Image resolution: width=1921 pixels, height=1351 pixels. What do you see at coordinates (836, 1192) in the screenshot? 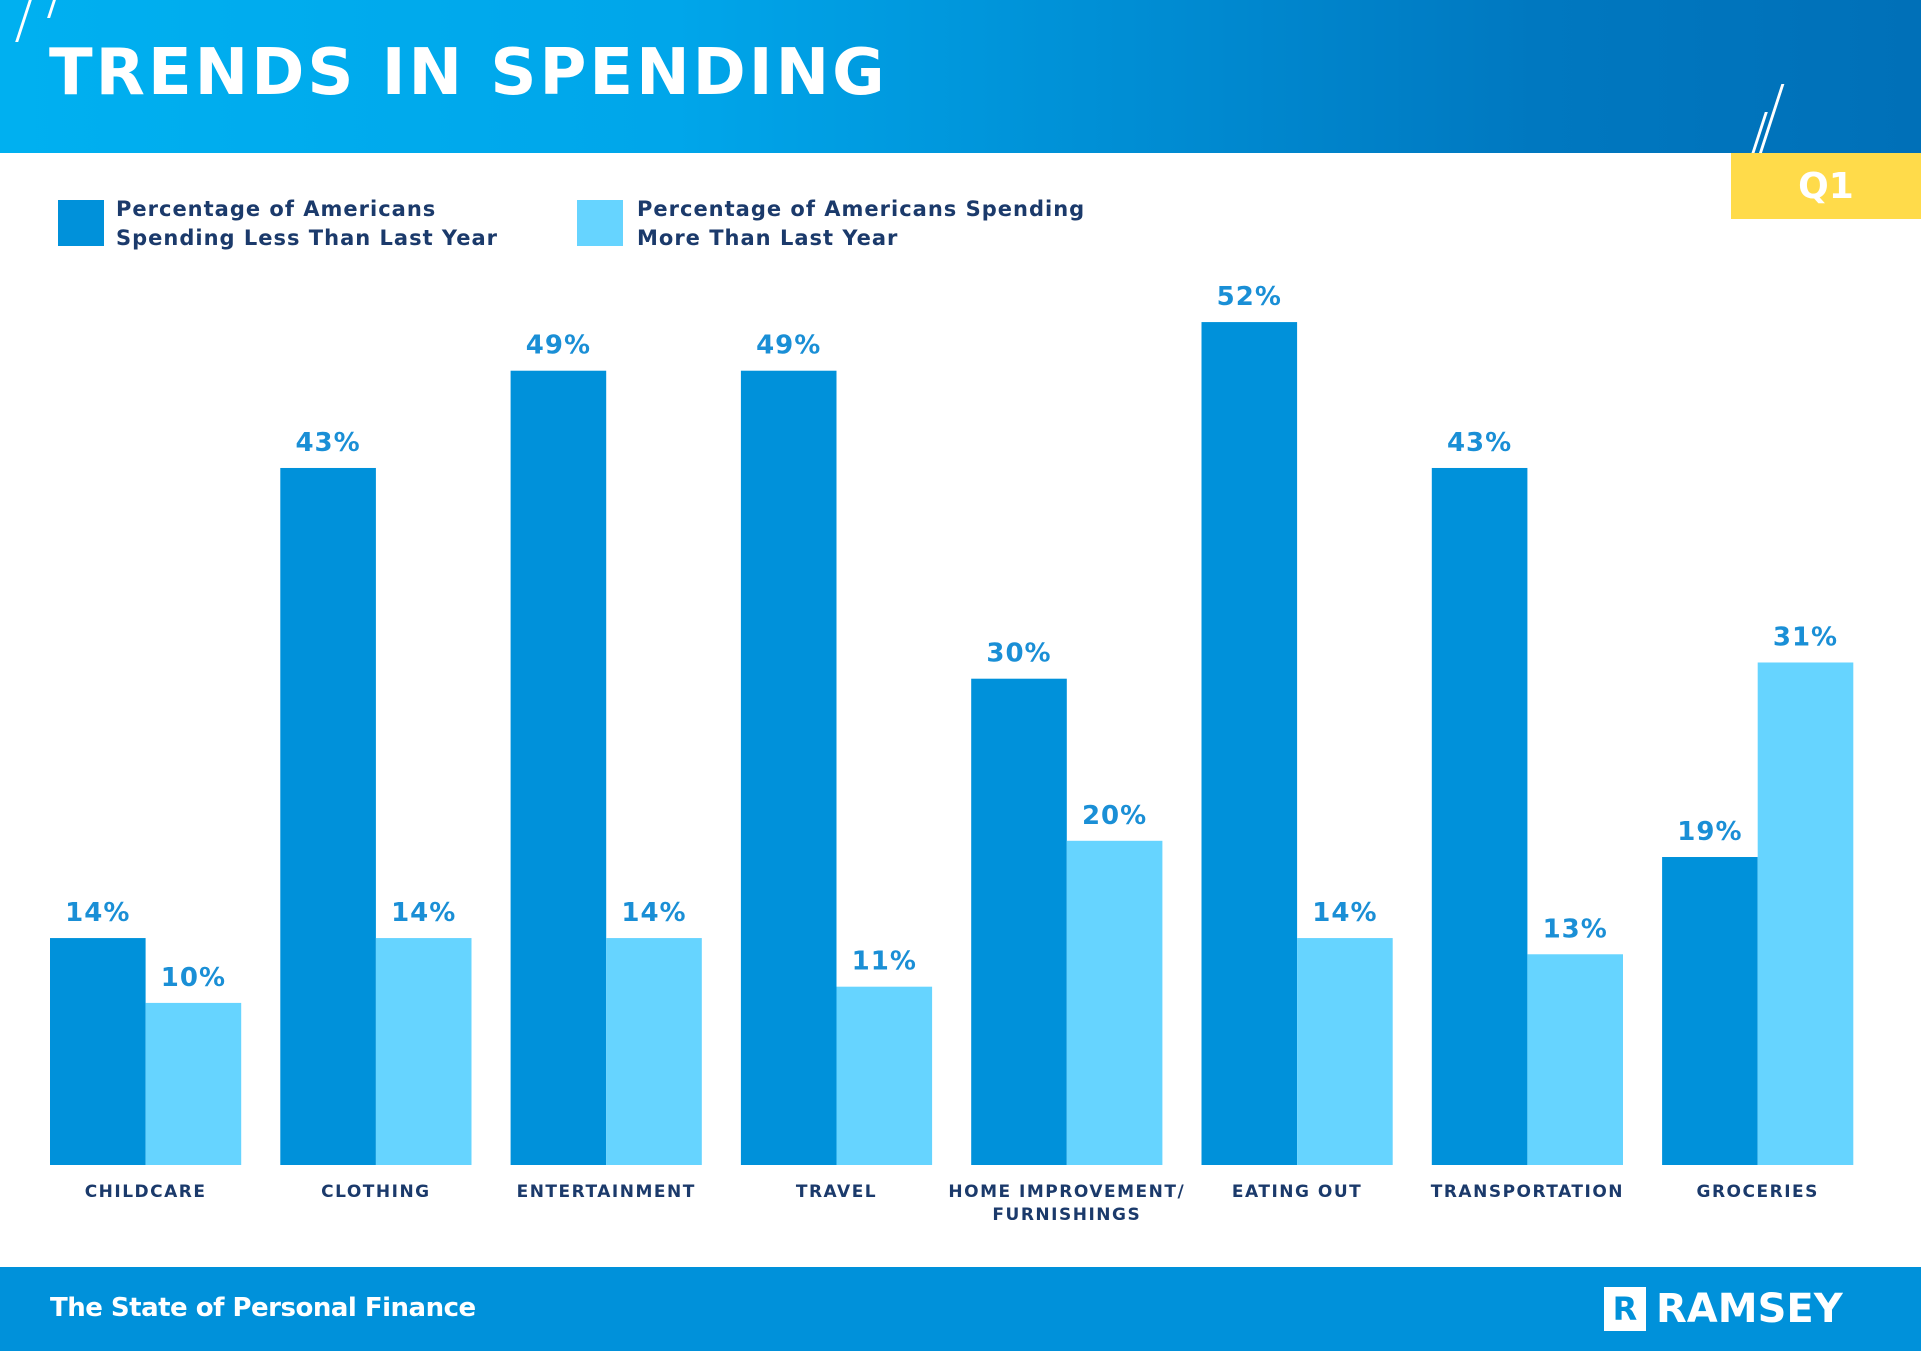
I see `category-label: TRAVEL` at bounding box center [836, 1192].